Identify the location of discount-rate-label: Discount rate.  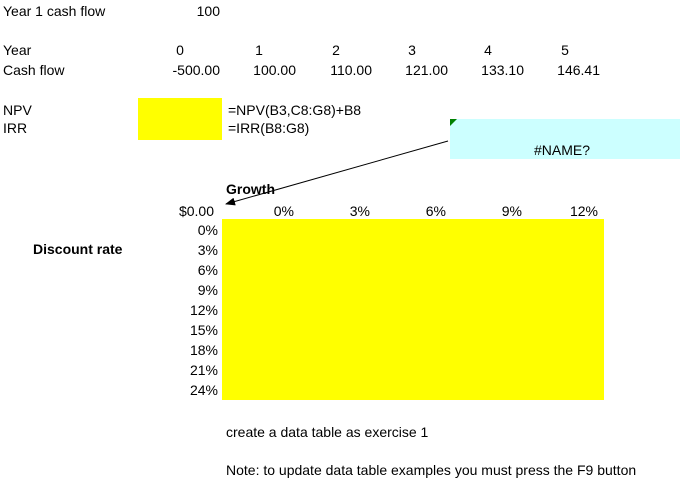
(78, 249).